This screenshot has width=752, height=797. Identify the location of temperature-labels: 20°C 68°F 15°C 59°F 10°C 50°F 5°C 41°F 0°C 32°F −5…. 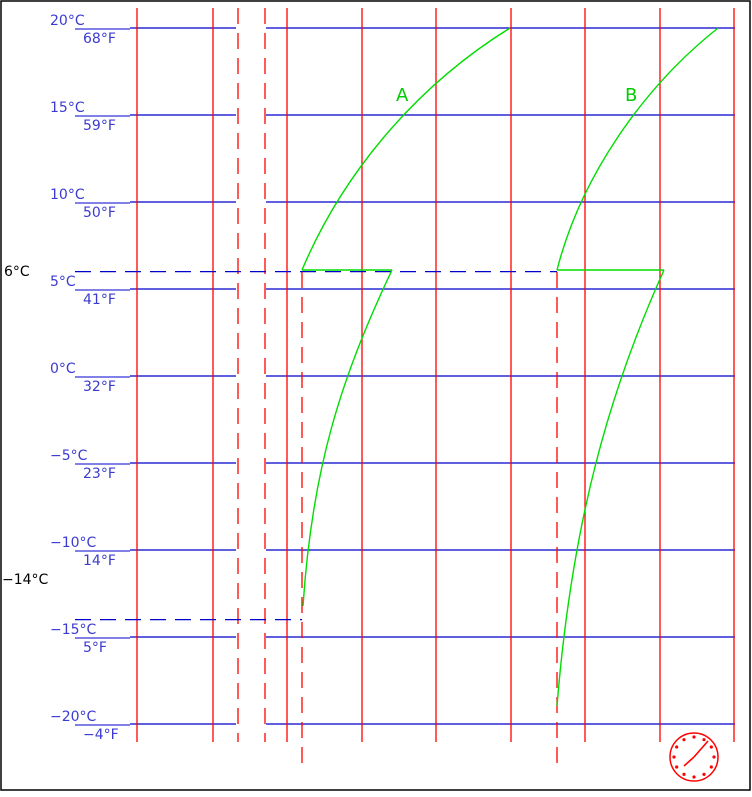
(84, 378).